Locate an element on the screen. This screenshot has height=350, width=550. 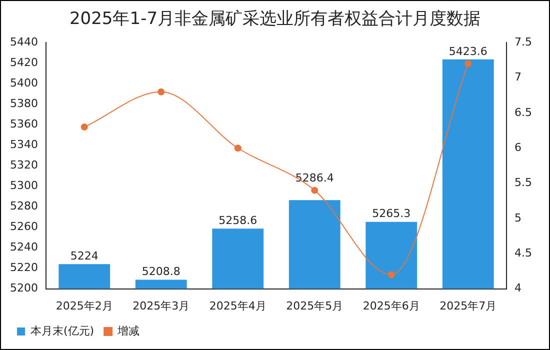
y2-tick-label: 7 is located at coordinates (518, 77).